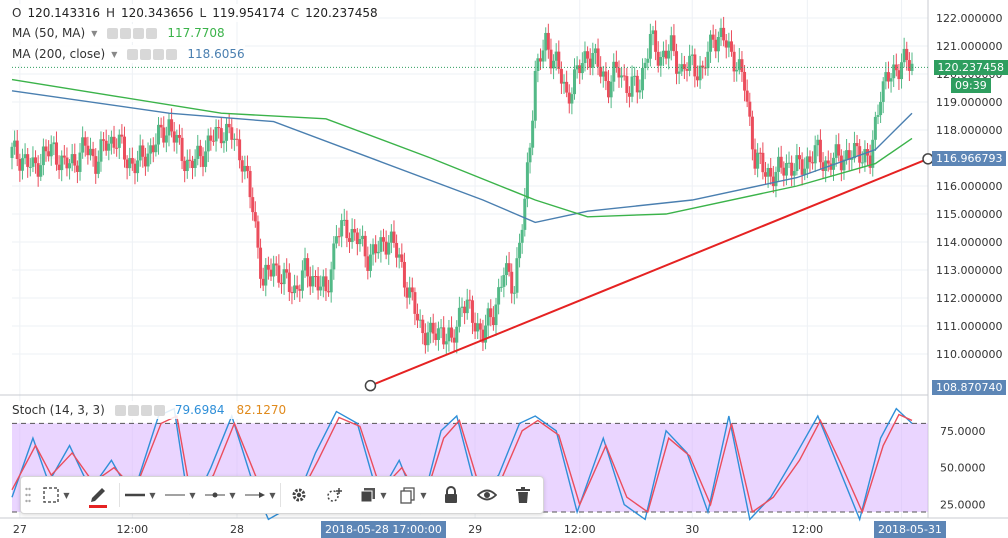 The height and width of the screenshot is (538, 1008). What do you see at coordinates (140, 495) in the screenshot?
I see `line-style-button: ▼` at bounding box center [140, 495].